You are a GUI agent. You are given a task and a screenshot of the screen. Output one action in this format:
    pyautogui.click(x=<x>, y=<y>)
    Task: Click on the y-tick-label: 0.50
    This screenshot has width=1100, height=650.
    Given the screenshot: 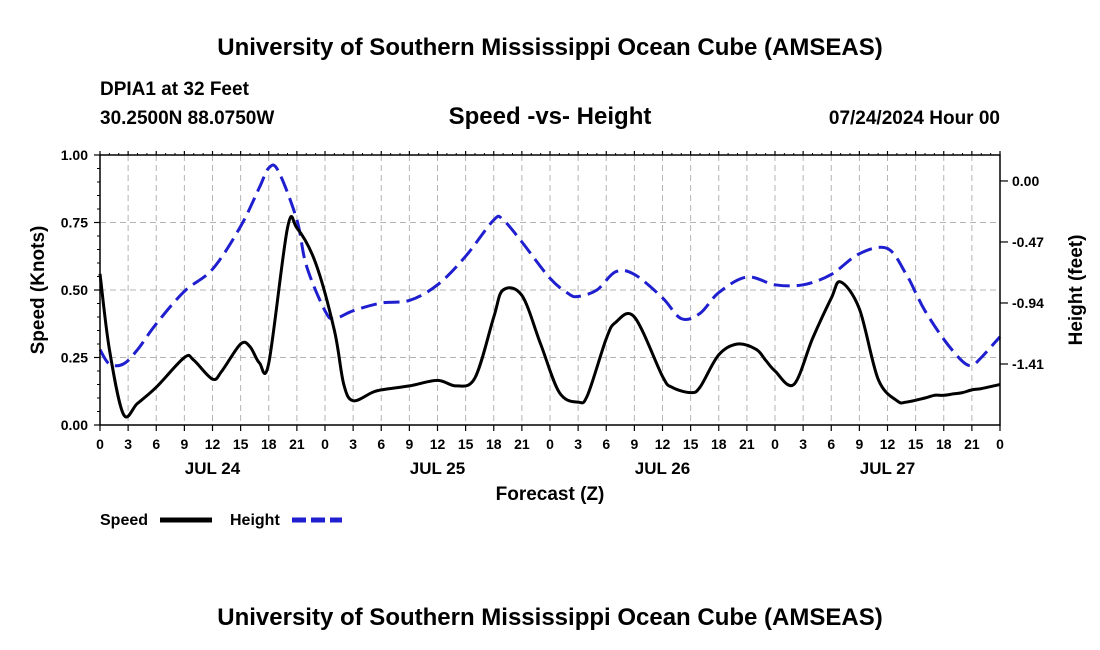 What is the action you would take?
    pyautogui.click(x=74, y=290)
    